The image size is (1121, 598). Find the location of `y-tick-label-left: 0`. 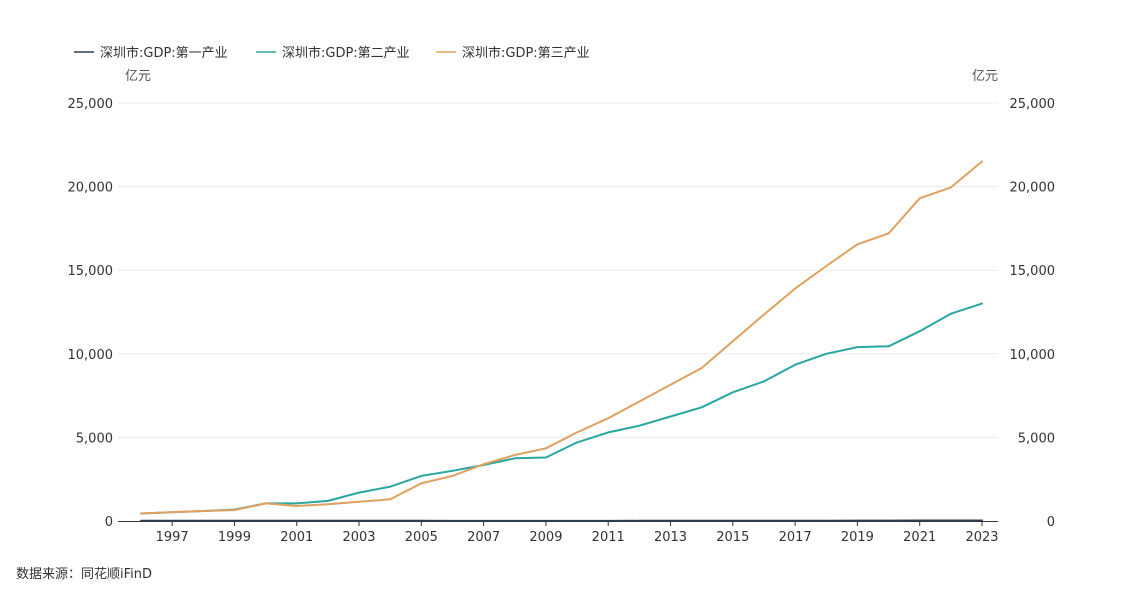

y-tick-label-left: 0 is located at coordinates (109, 522).